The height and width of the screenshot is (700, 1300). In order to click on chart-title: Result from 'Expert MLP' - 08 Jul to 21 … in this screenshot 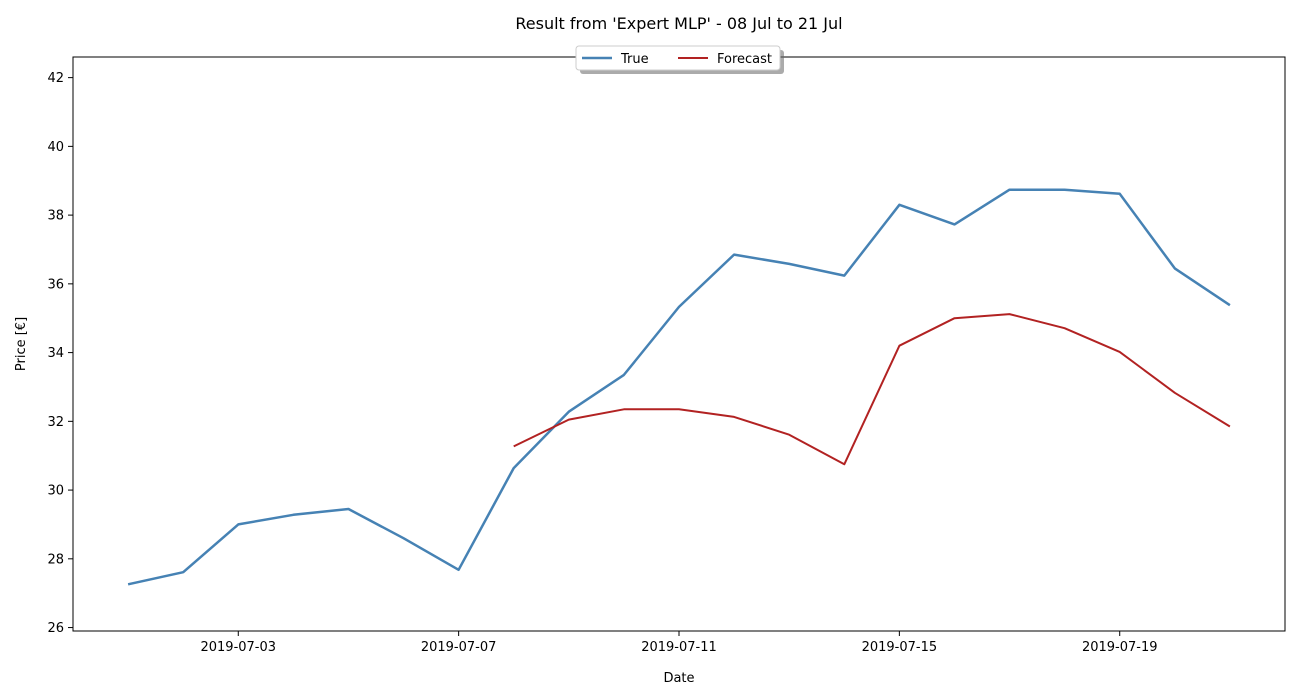, I will do `click(678, 23)`.